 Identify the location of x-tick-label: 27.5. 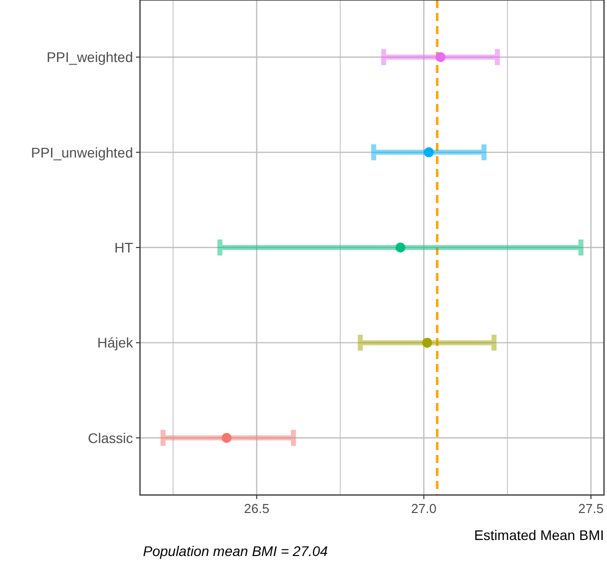
(591, 508).